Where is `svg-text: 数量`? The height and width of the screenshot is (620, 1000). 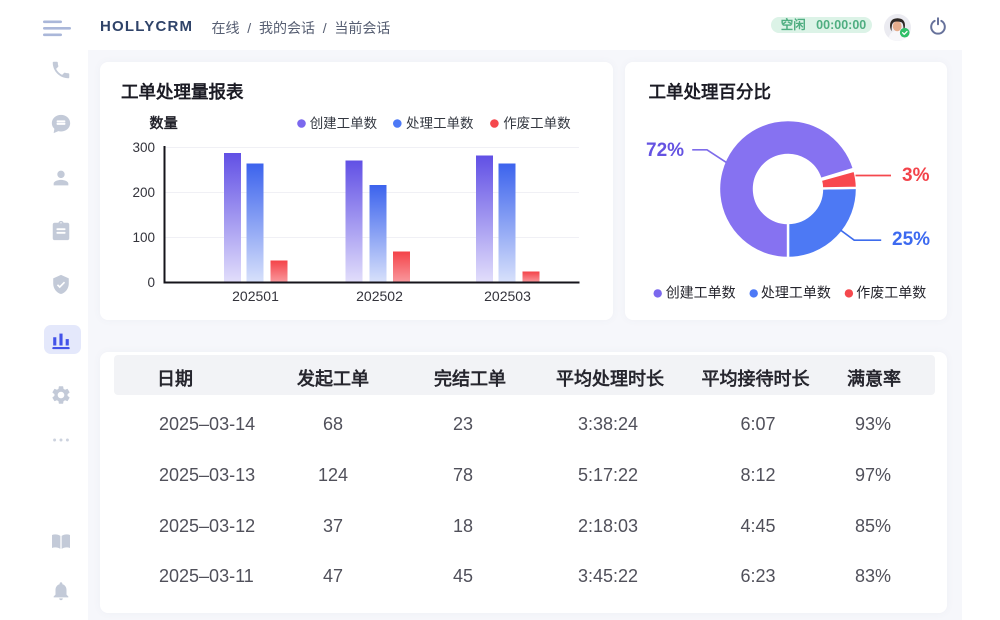
svg-text: 数量 is located at coordinates (164, 123).